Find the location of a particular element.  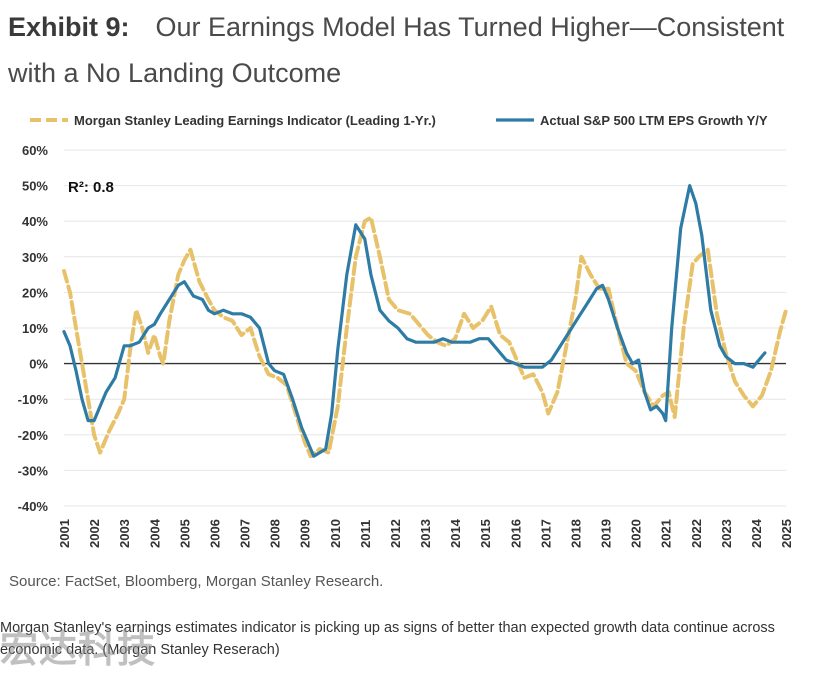

y-tick-label: 40% is located at coordinates (35, 221).